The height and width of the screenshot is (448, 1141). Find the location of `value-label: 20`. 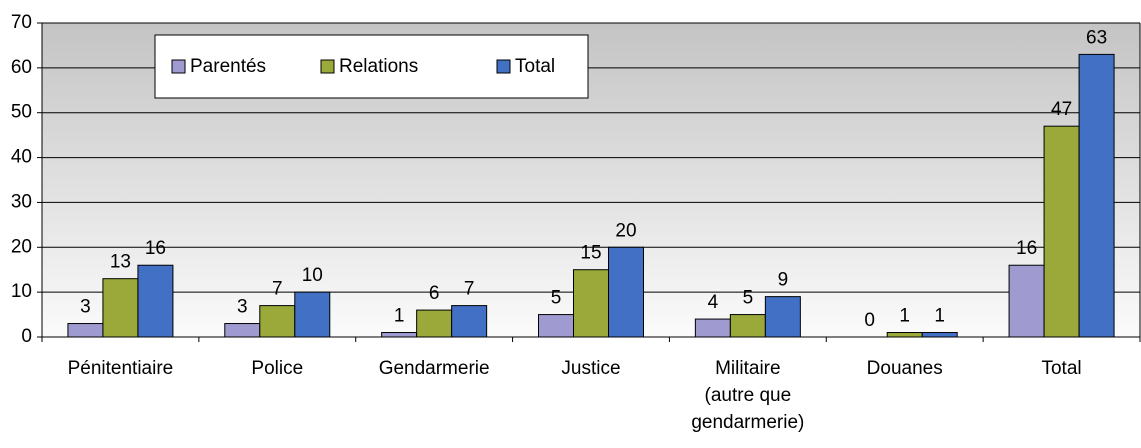

value-label: 20 is located at coordinates (625, 230).